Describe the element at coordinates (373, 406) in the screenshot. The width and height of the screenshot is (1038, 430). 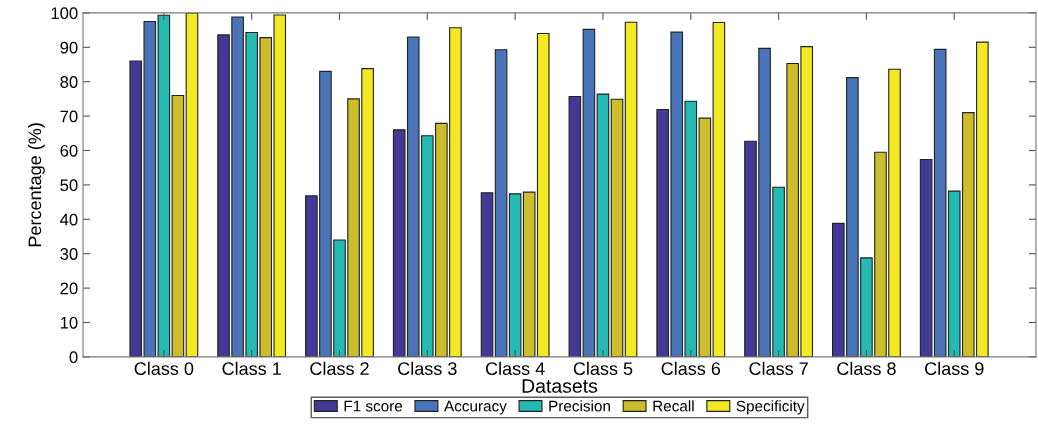
I see `legend-label: F1 score` at that location.